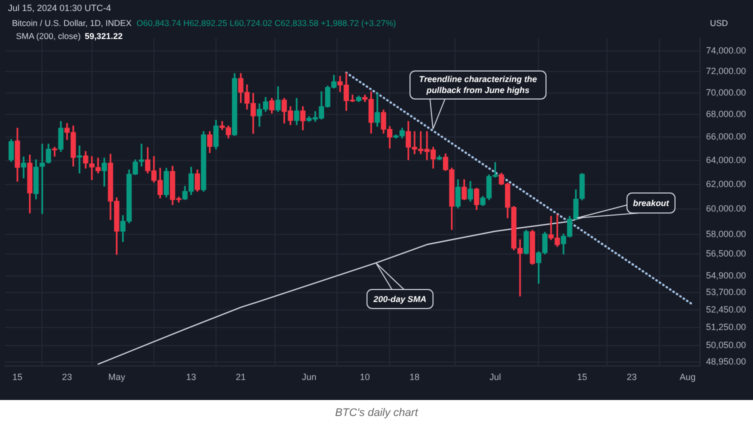 The image size is (753, 431). I want to click on y-tick-label: 70,000.00, so click(726, 92).